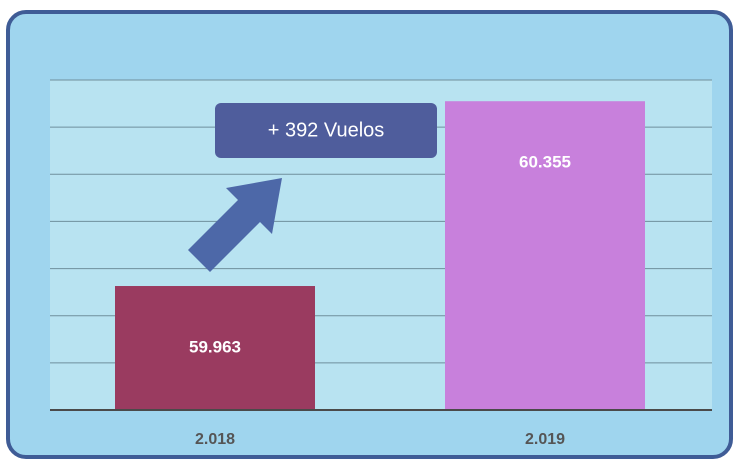 The width and height of the screenshot is (738, 461). Describe the element at coordinates (215, 439) in the screenshot. I see `x-tick-label: 2.018` at that location.